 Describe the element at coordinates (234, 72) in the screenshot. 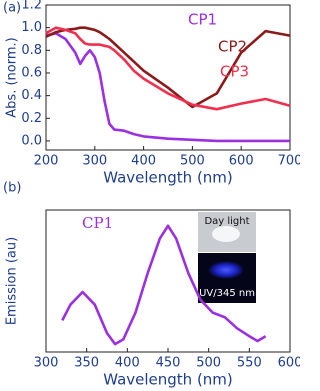

I see `legend-label: CP3` at that location.